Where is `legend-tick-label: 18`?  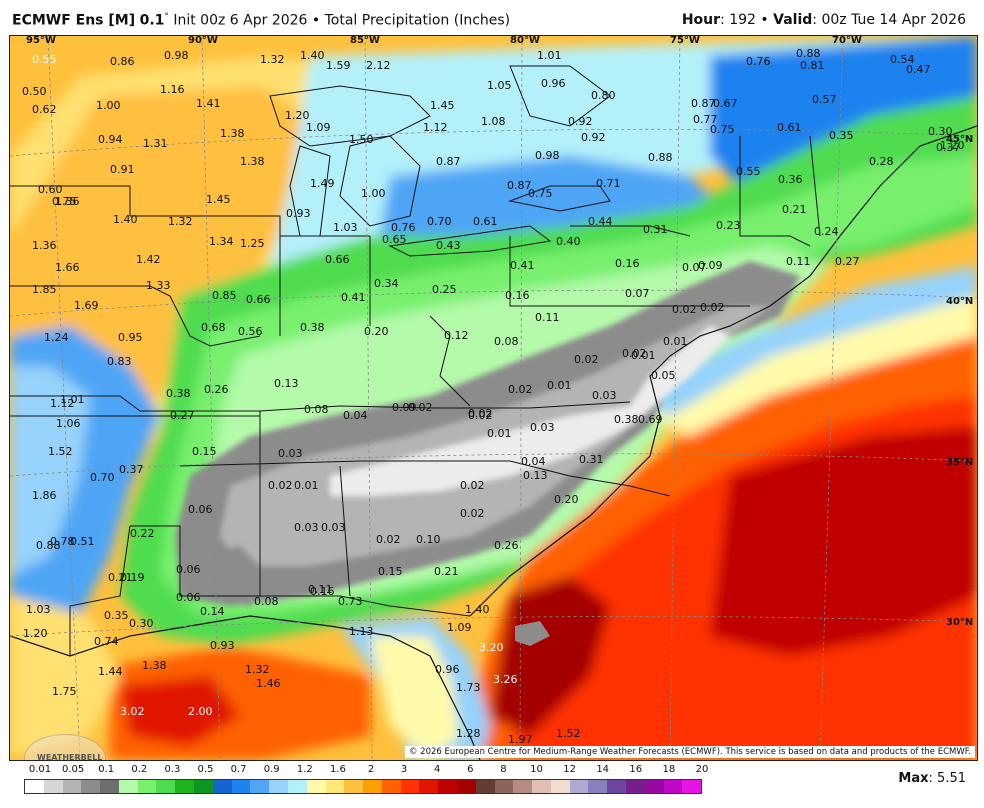
legend-tick-label: 18 is located at coordinates (669, 769).